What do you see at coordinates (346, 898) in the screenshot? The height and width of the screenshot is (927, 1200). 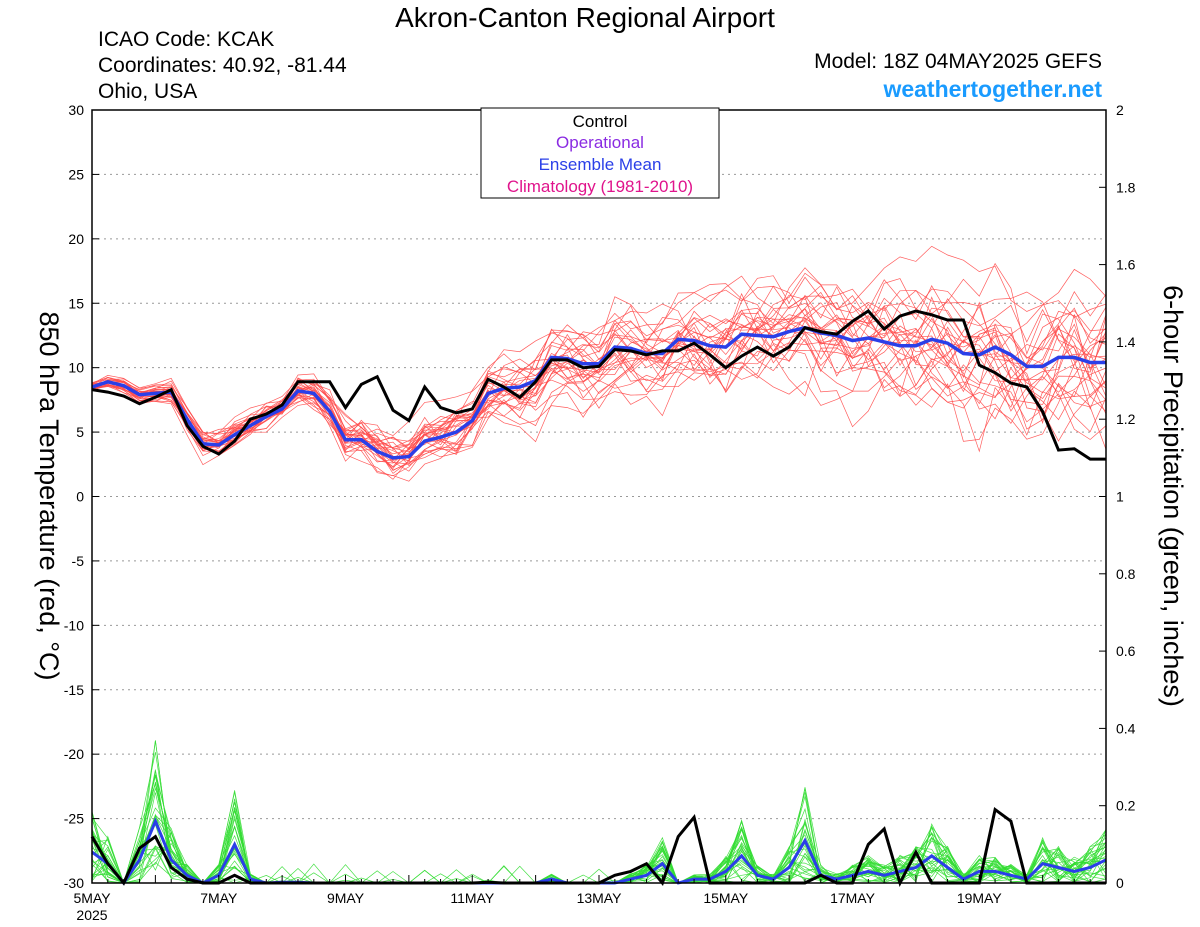 I see `x-tick-label: 9MAY` at bounding box center [346, 898].